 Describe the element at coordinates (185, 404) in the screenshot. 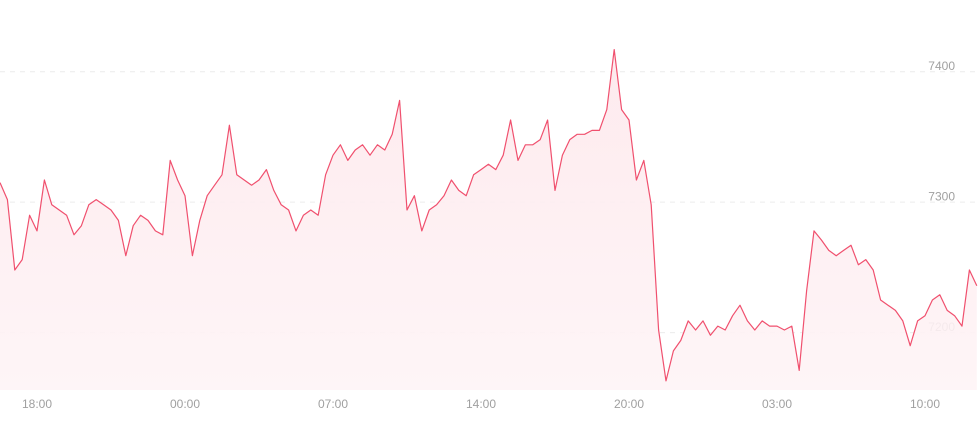

I see `x-tick-label: 00:00` at that location.